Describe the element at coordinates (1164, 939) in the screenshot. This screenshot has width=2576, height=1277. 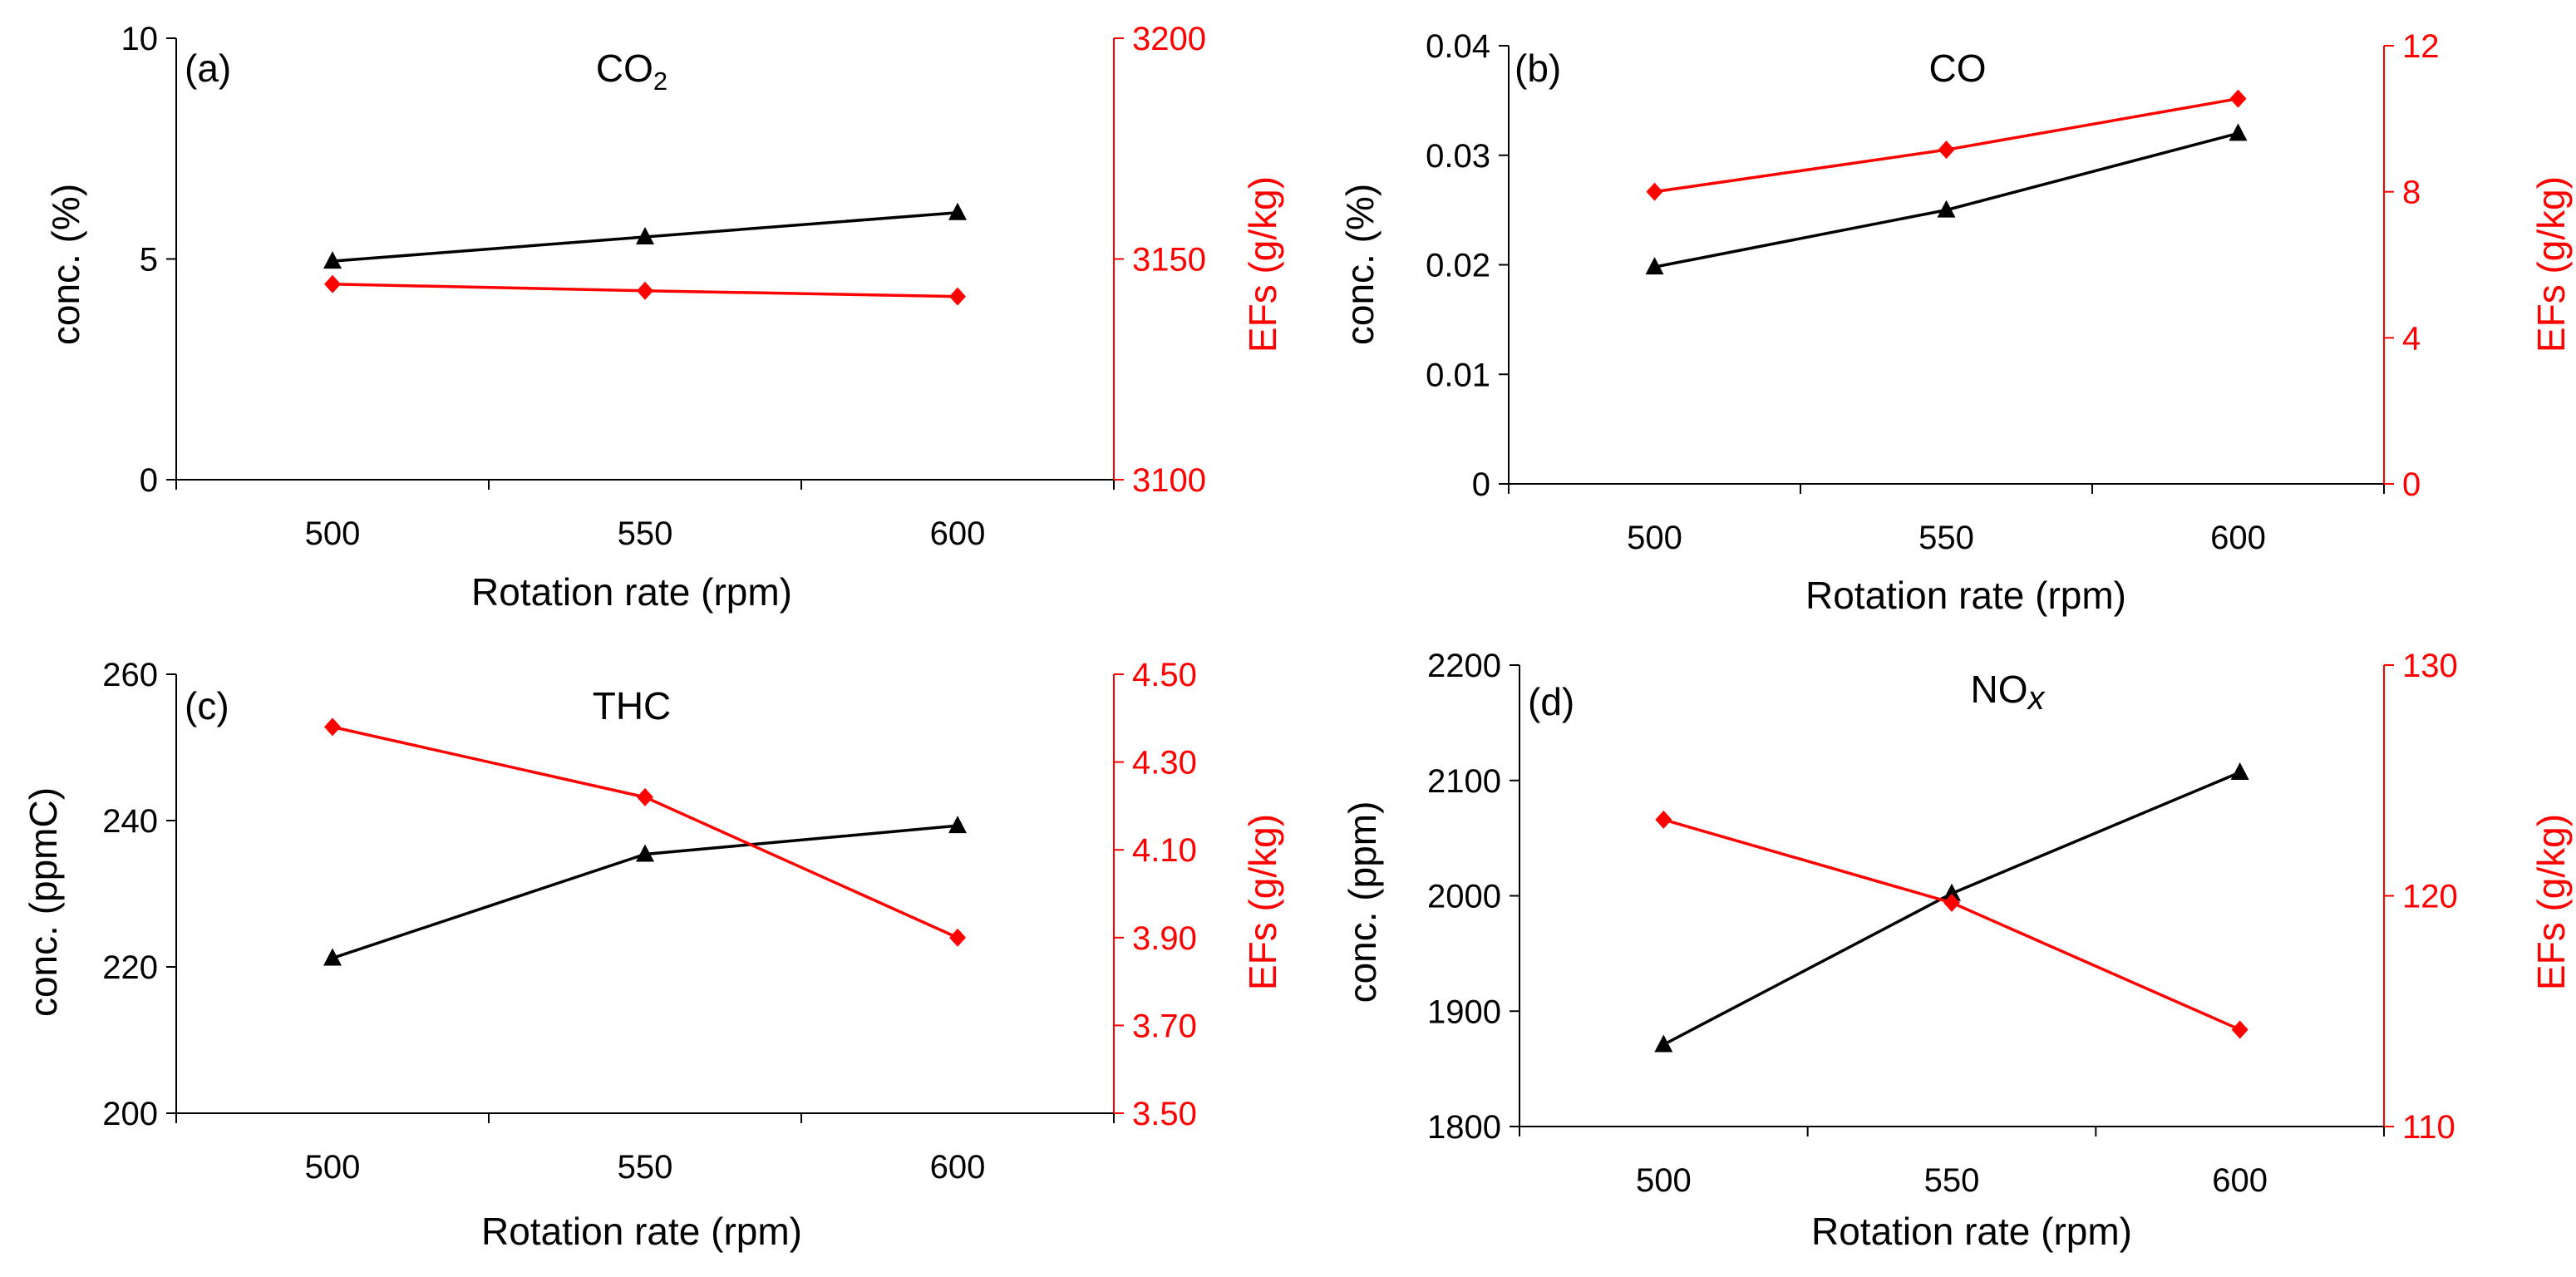
I see `y-right-tick-label: 3.90` at that location.